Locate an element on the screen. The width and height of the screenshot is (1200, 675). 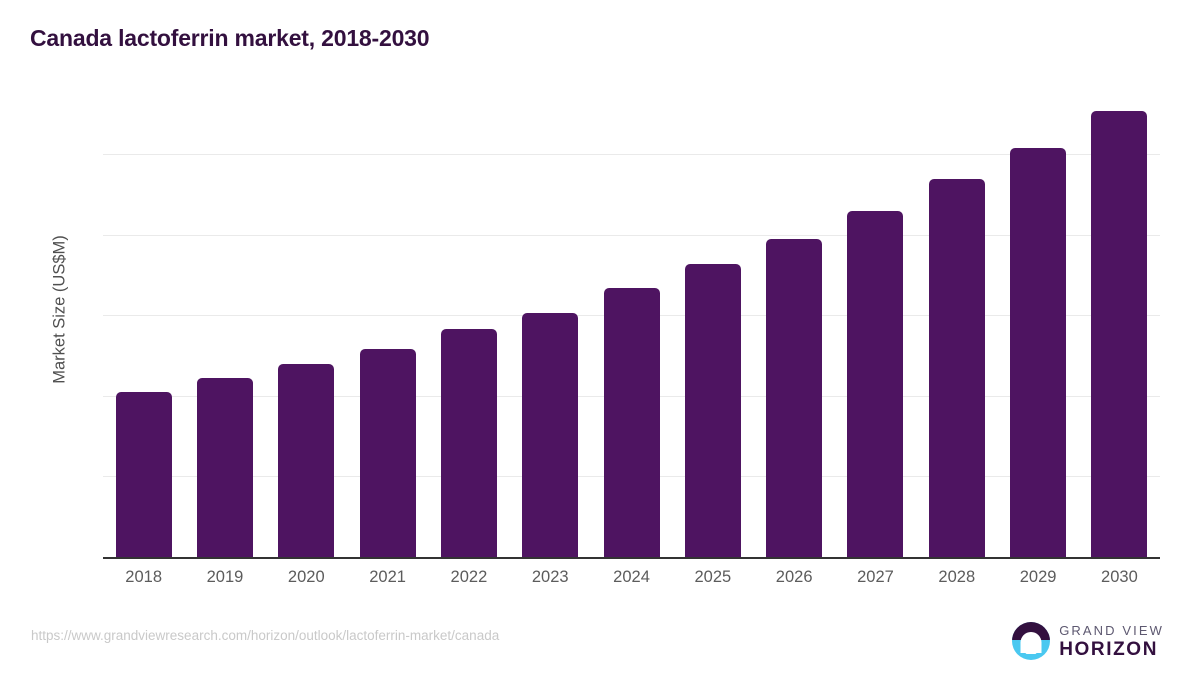
logo-wordmark: GRAND VIEW HORIZON is located at coordinates (1111, 641).